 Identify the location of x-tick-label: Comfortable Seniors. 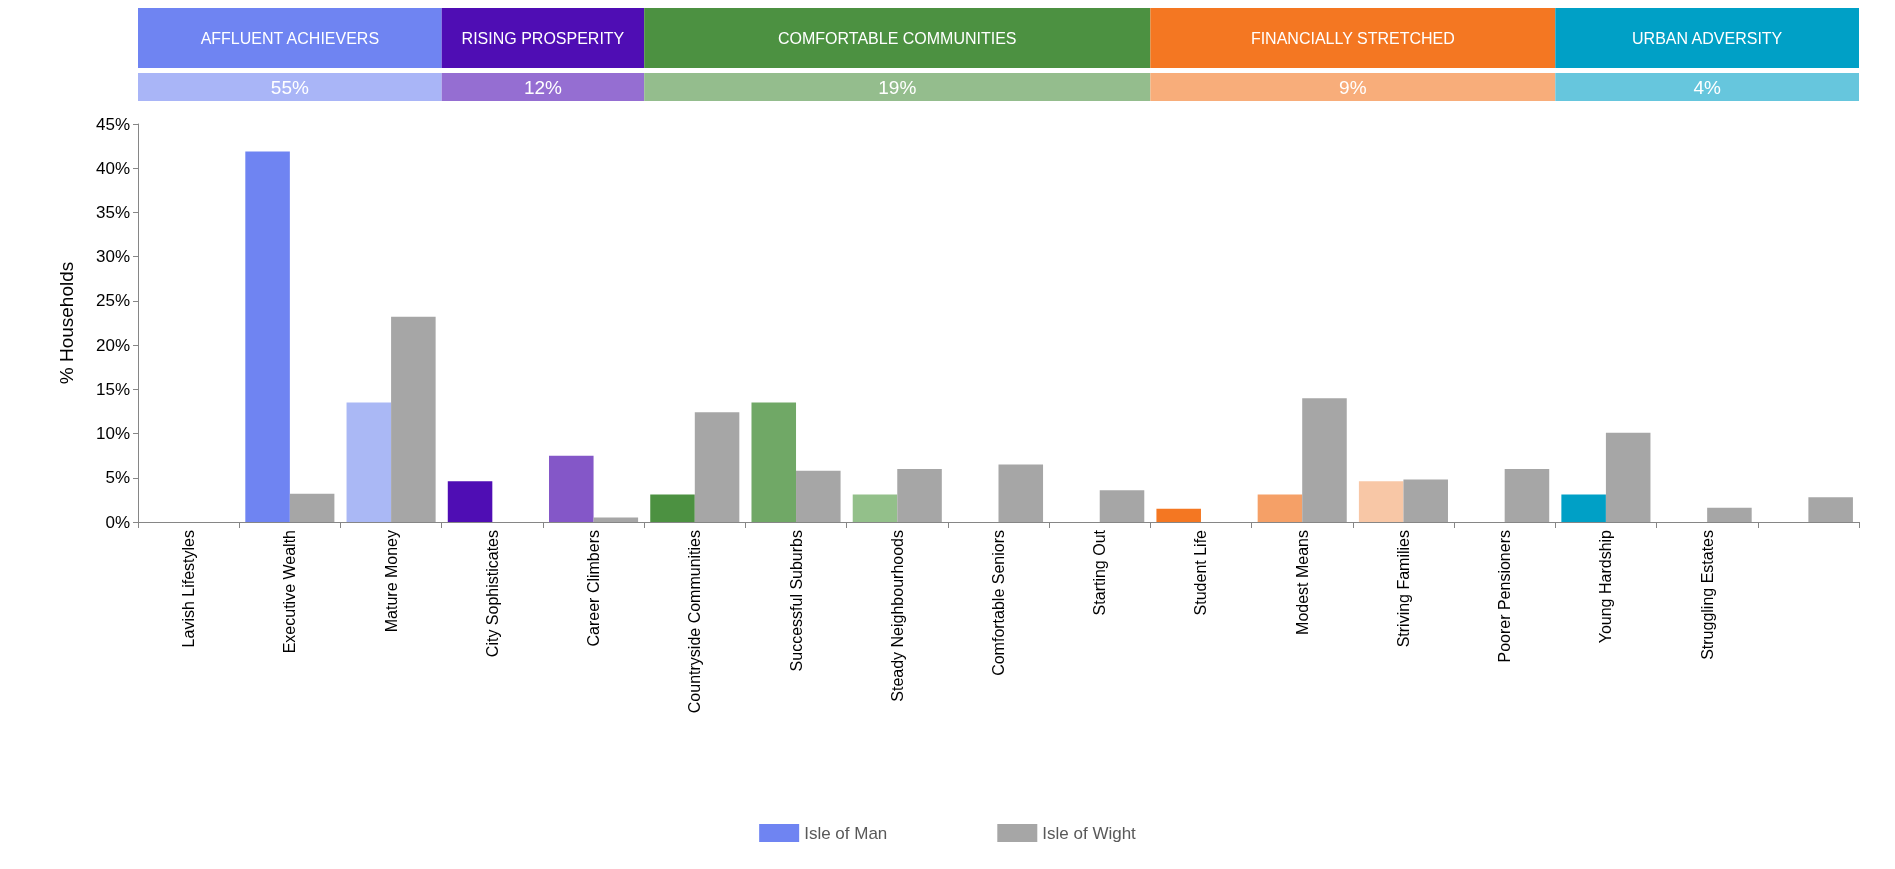
(998, 603).